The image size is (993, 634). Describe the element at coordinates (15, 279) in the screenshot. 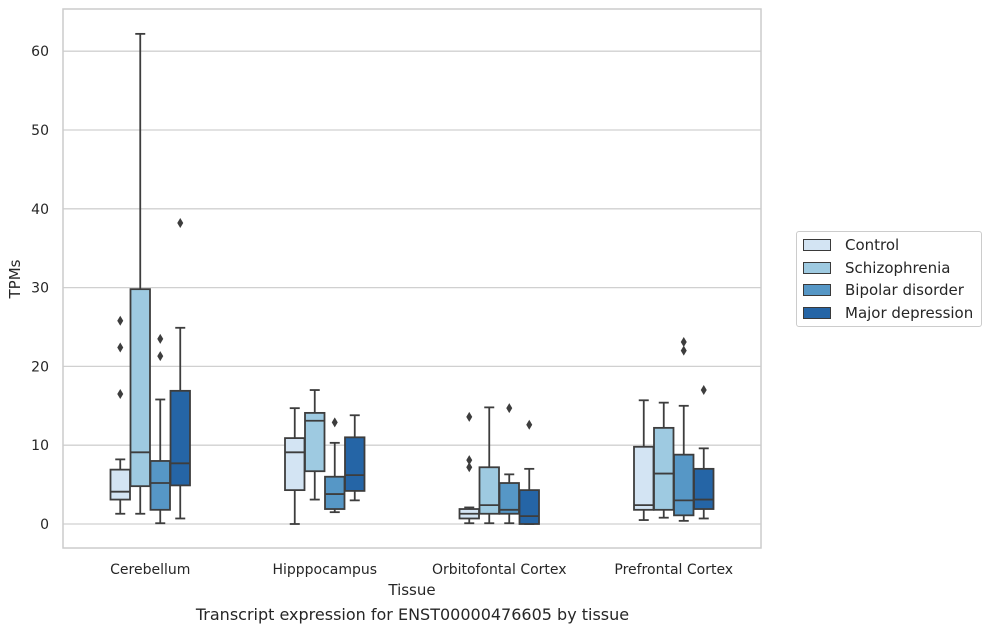

I see `y-axis-label: TPMs` at that location.